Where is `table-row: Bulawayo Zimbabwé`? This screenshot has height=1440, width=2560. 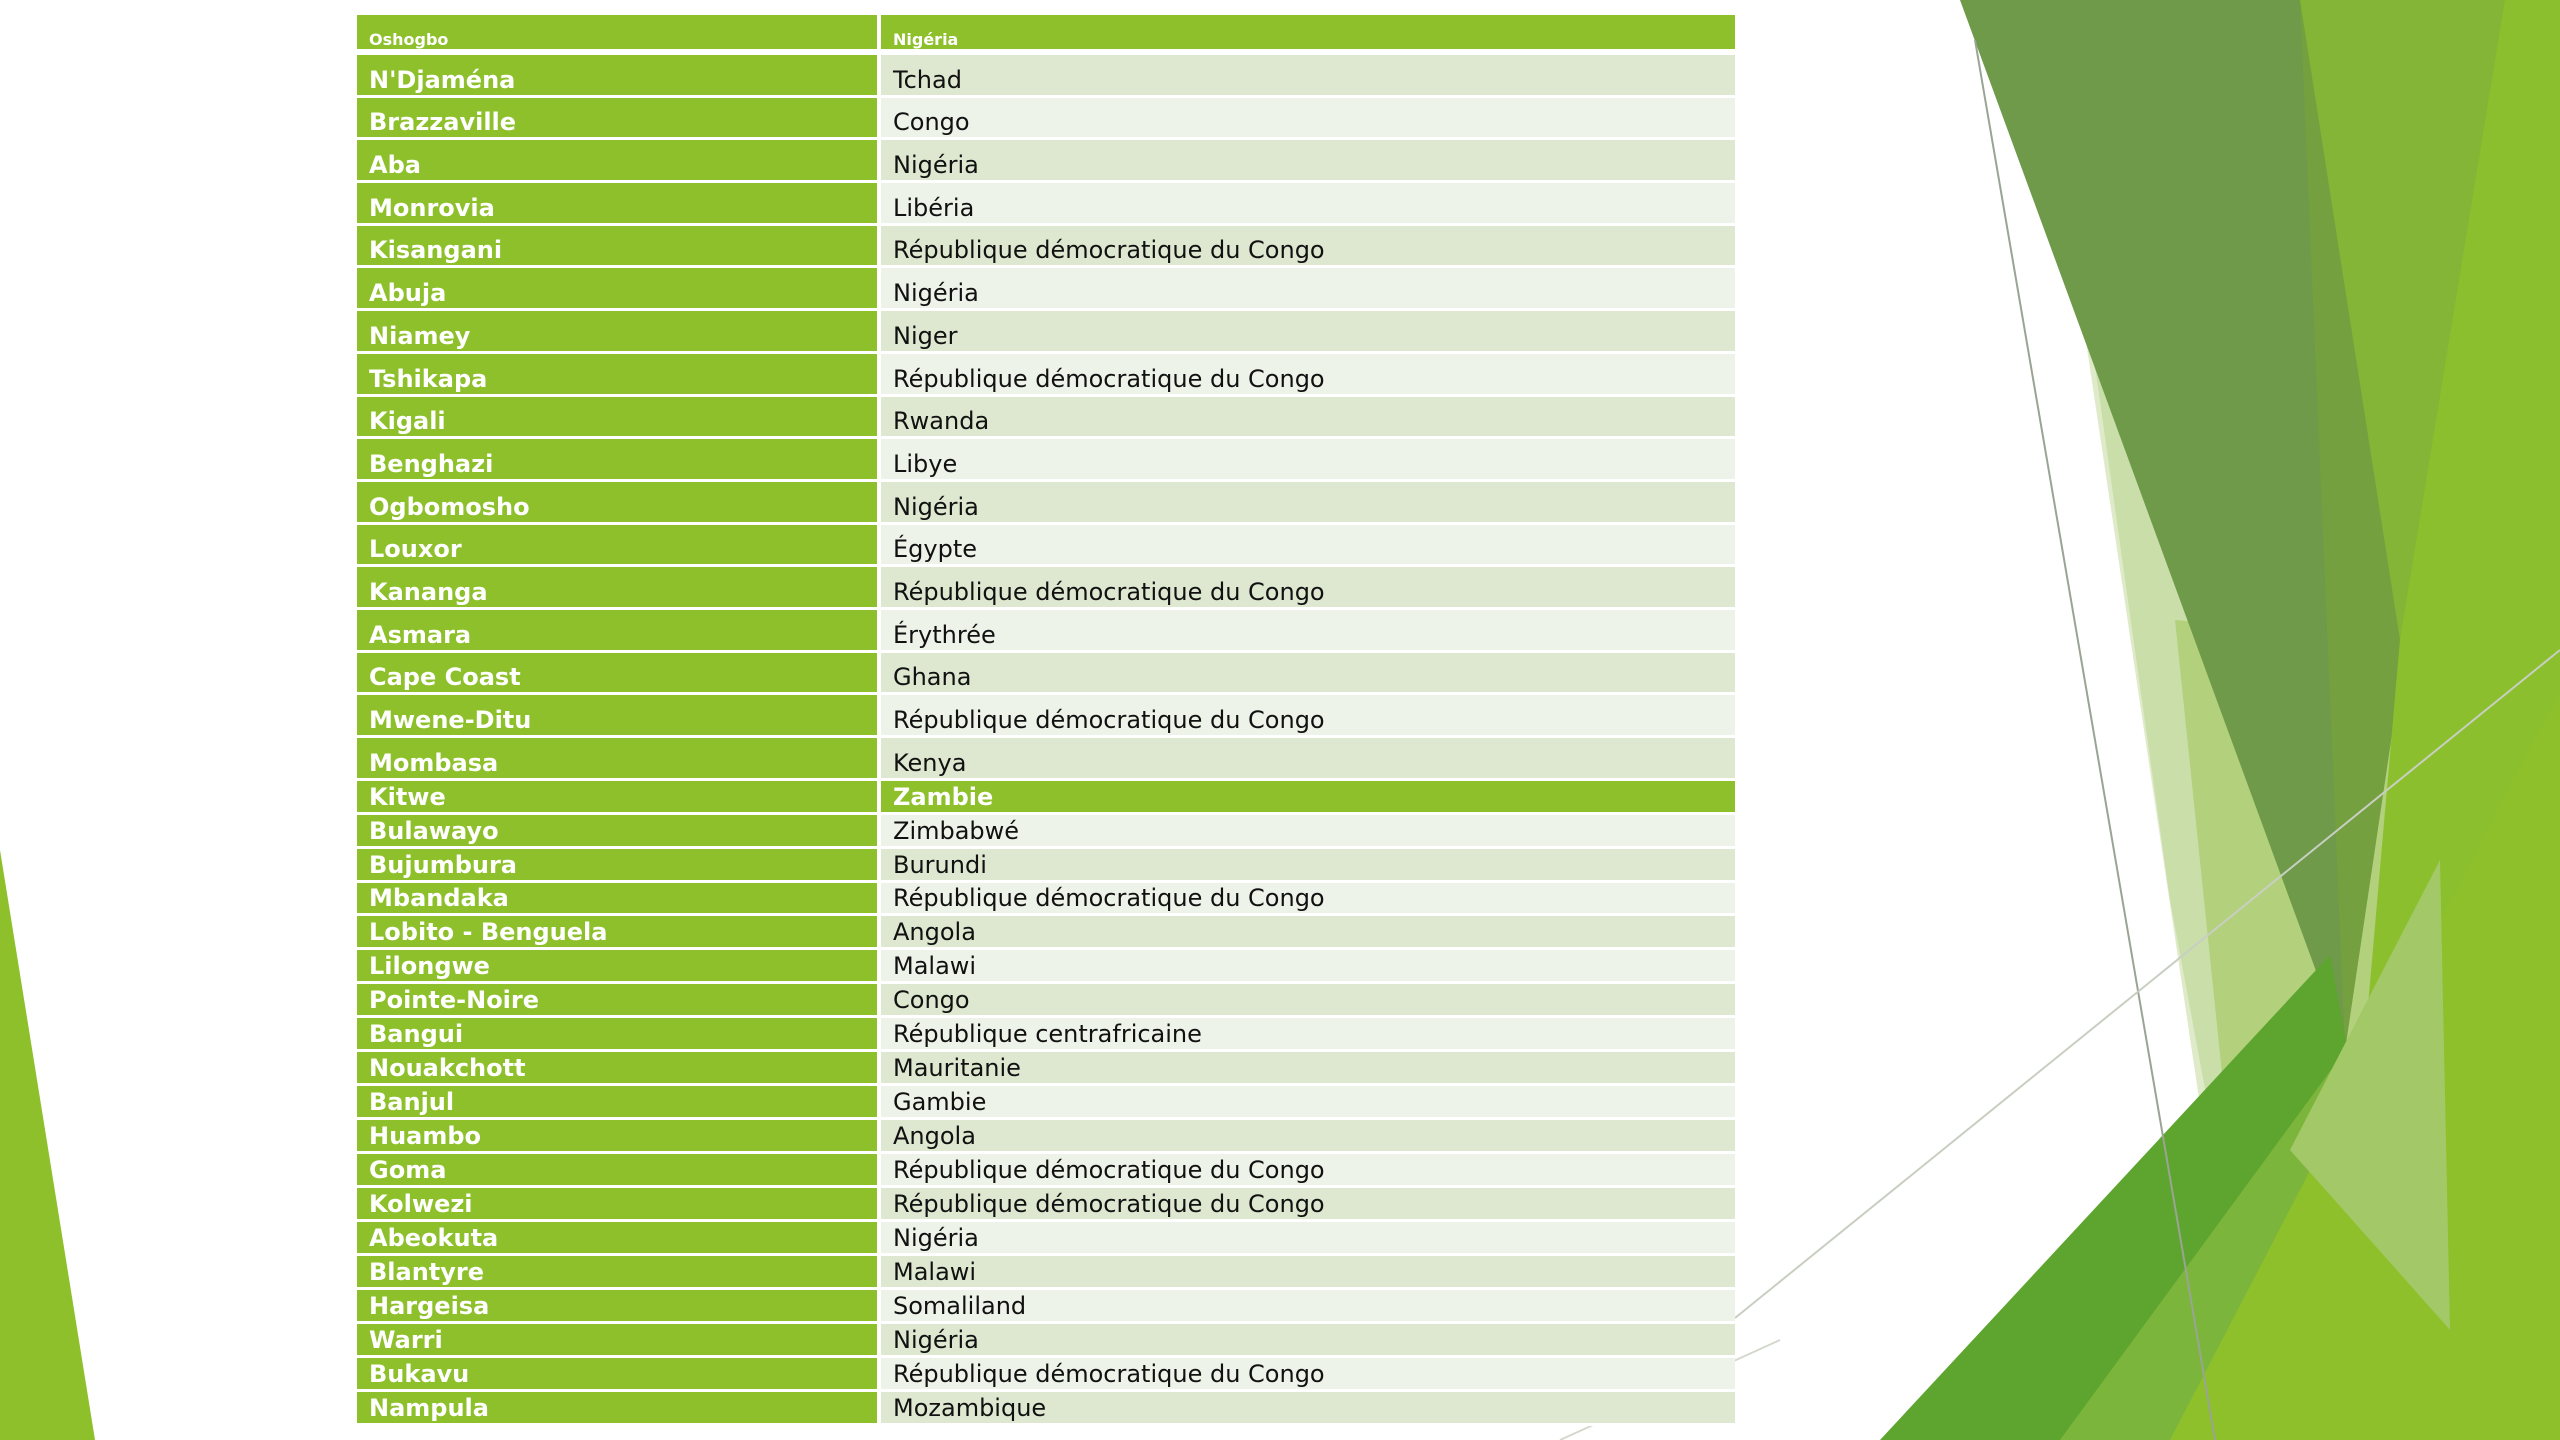
table-row: Bulawayo Zimbabwé is located at coordinates (1046, 831).